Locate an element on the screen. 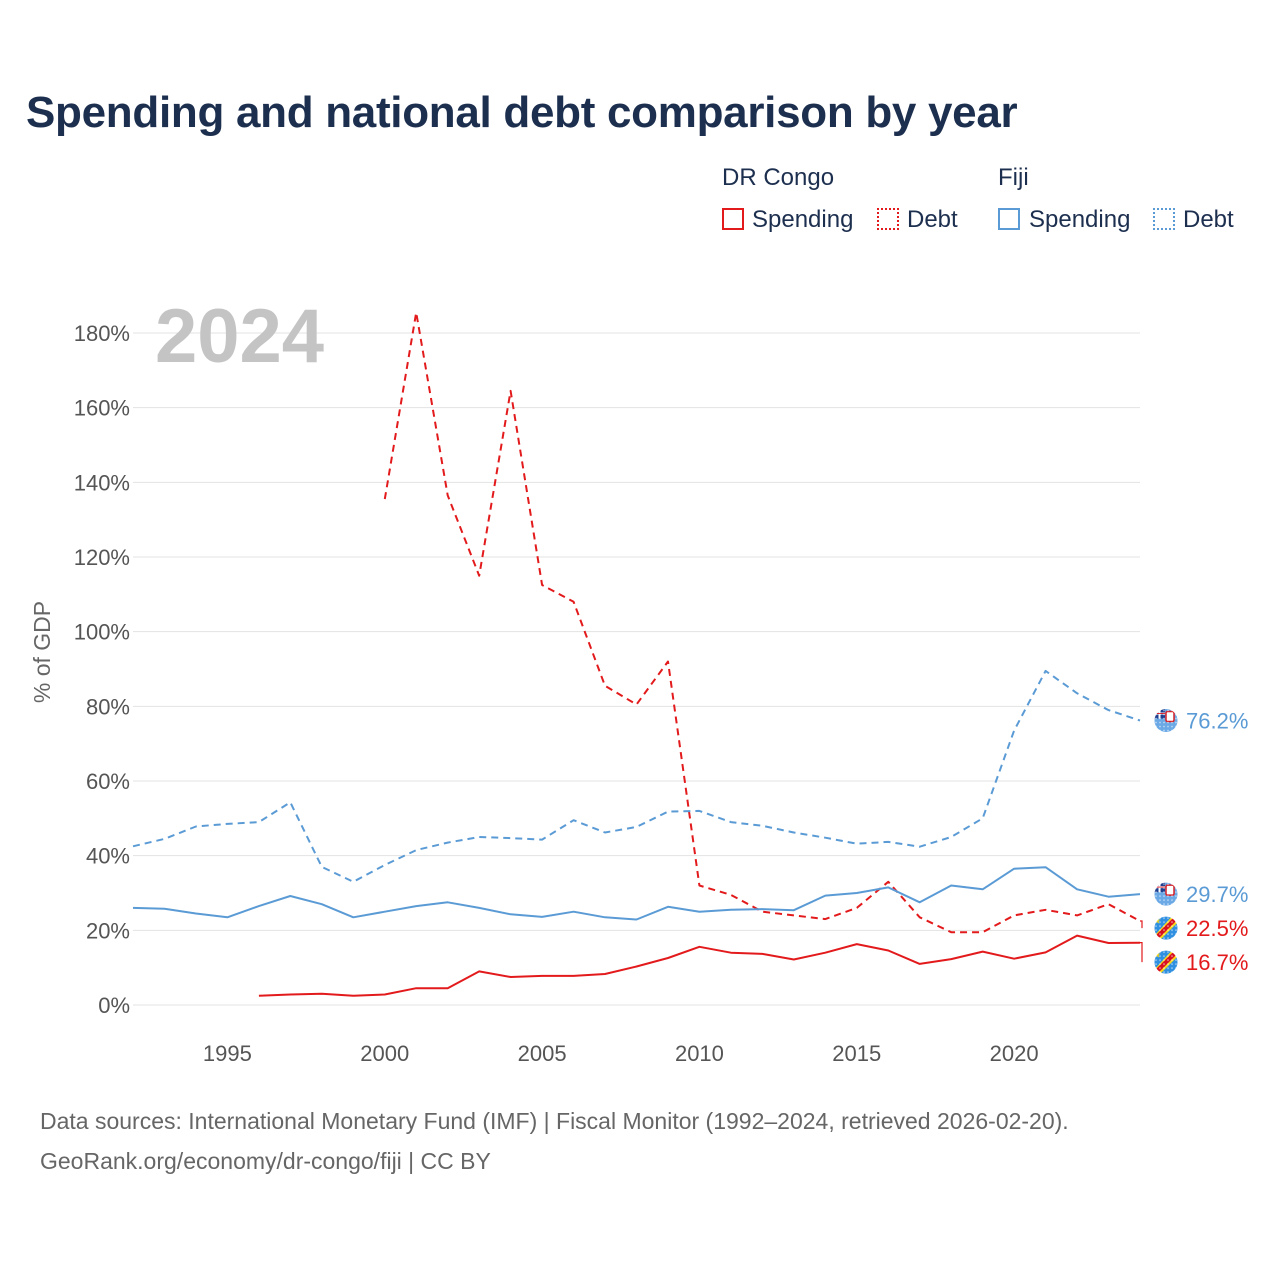  legend-swatch-fiji-spending is located at coordinates (1009, 219).